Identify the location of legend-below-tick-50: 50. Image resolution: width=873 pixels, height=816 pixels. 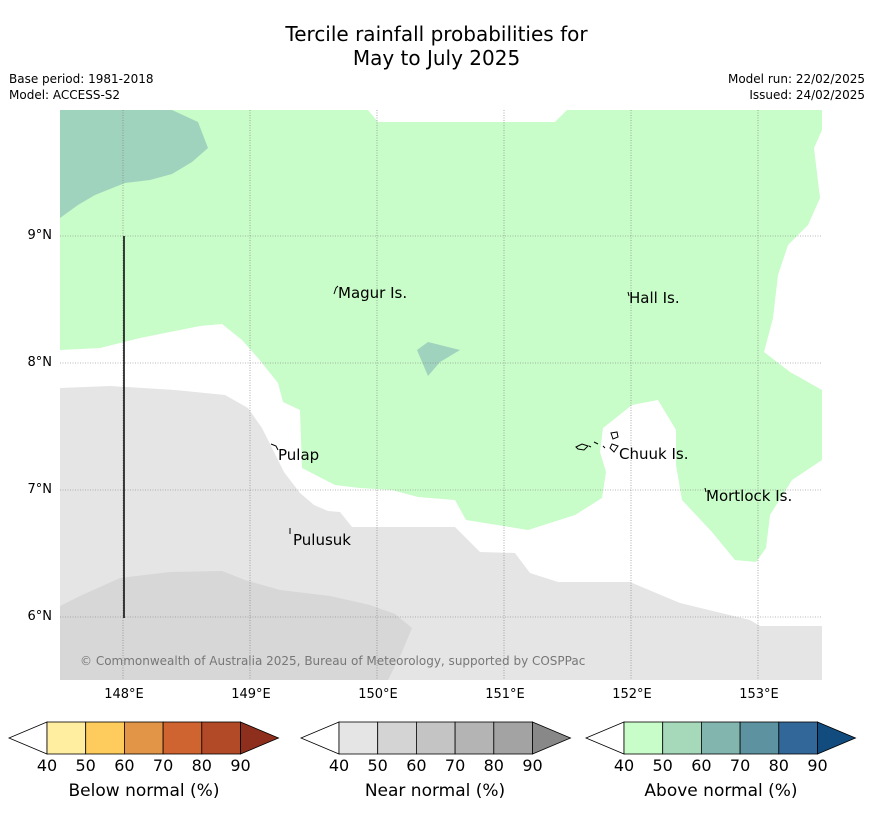
(85, 765).